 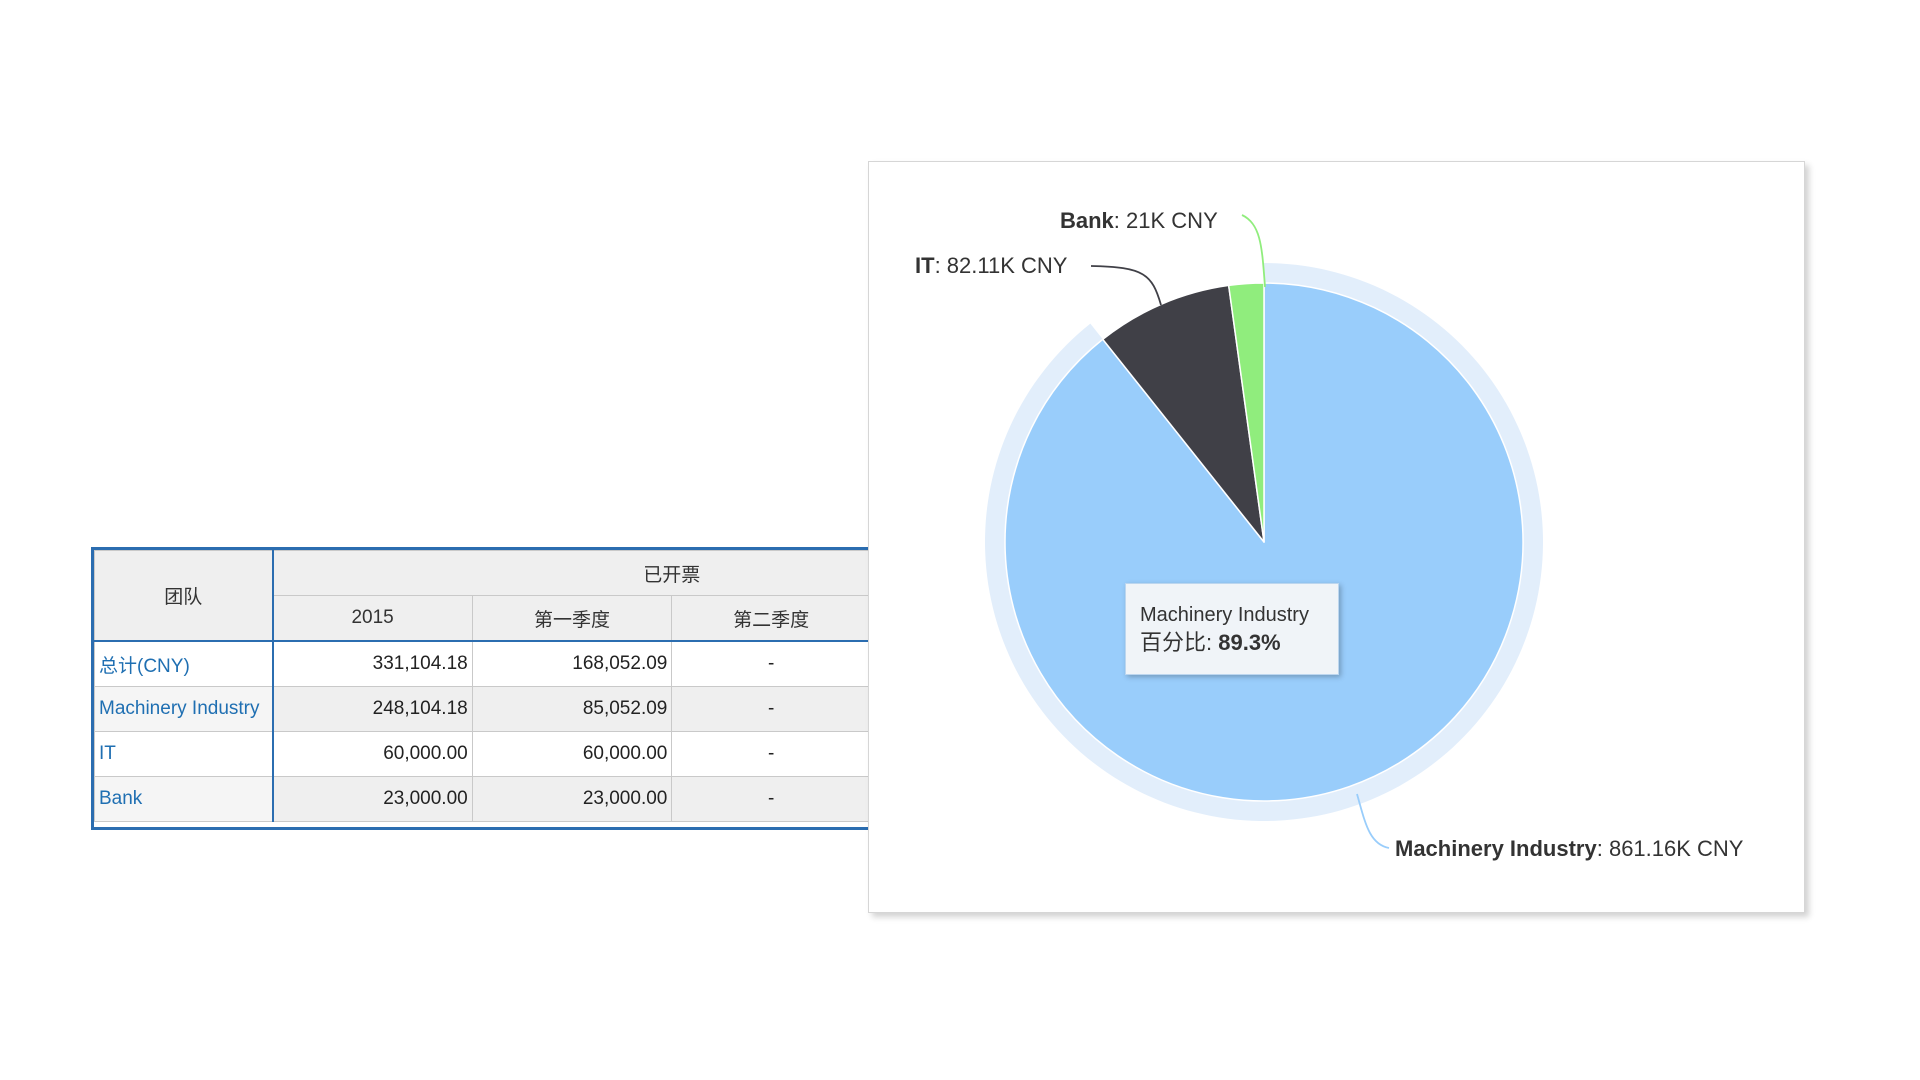 What do you see at coordinates (372, 754) in the screenshot?
I see `cell-it-2015: 60,000.00` at bounding box center [372, 754].